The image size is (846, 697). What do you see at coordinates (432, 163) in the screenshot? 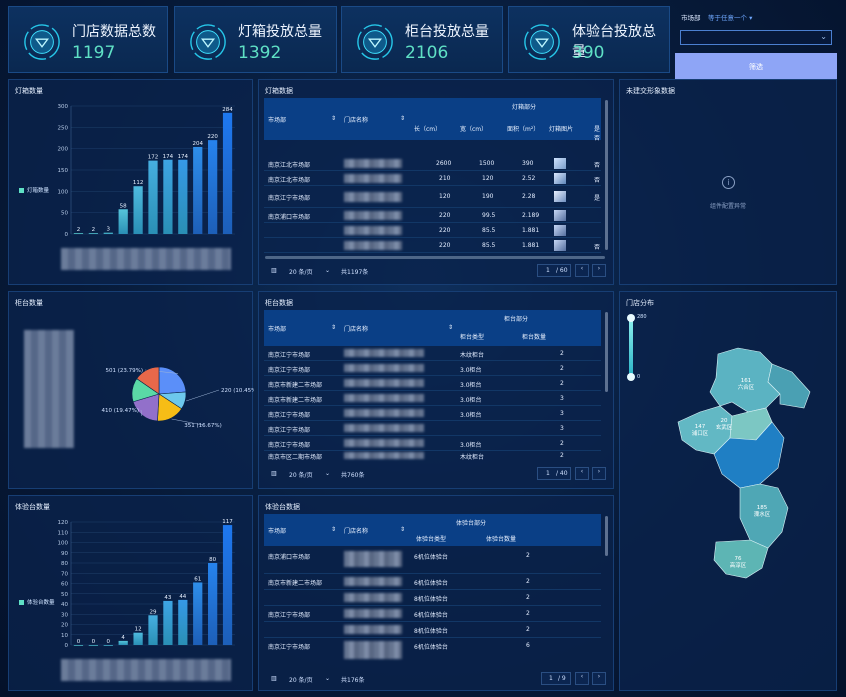
I see `table-row: 南京江北市场部 2600 1500 390 否` at bounding box center [432, 163].